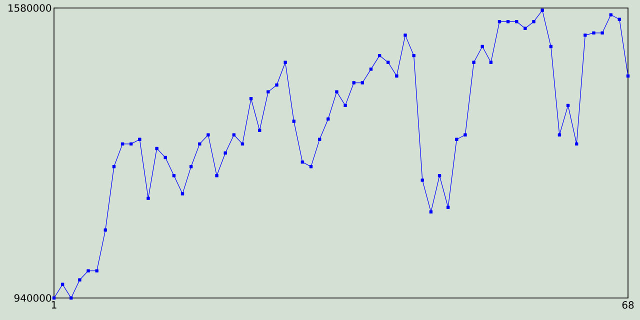 The width and height of the screenshot is (640, 320). What do you see at coordinates (54, 304) in the screenshot?
I see `x-tick-label: 1` at bounding box center [54, 304].